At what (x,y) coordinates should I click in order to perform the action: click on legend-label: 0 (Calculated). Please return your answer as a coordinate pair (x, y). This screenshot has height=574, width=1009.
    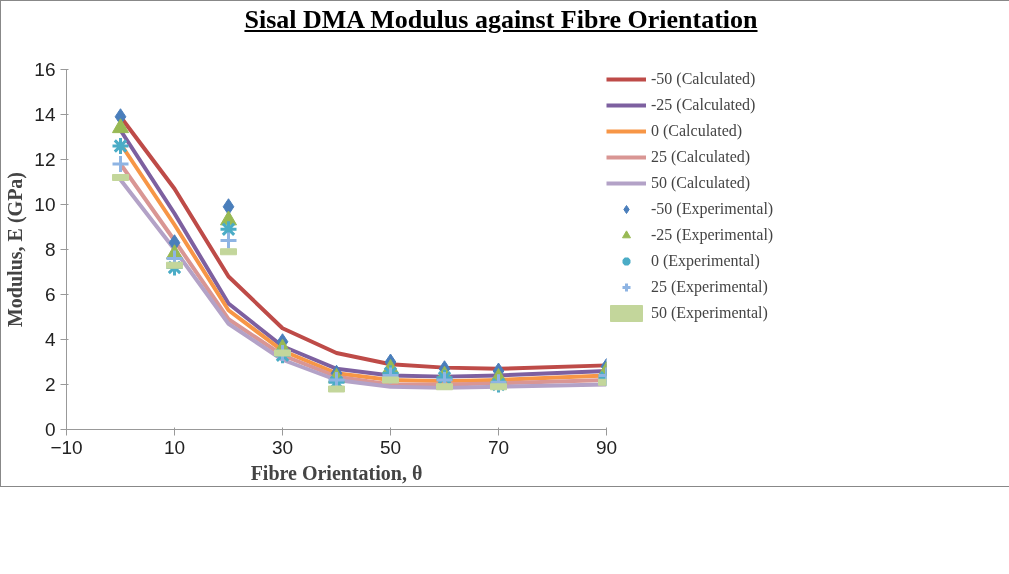
    Looking at the image, I should click on (697, 131).